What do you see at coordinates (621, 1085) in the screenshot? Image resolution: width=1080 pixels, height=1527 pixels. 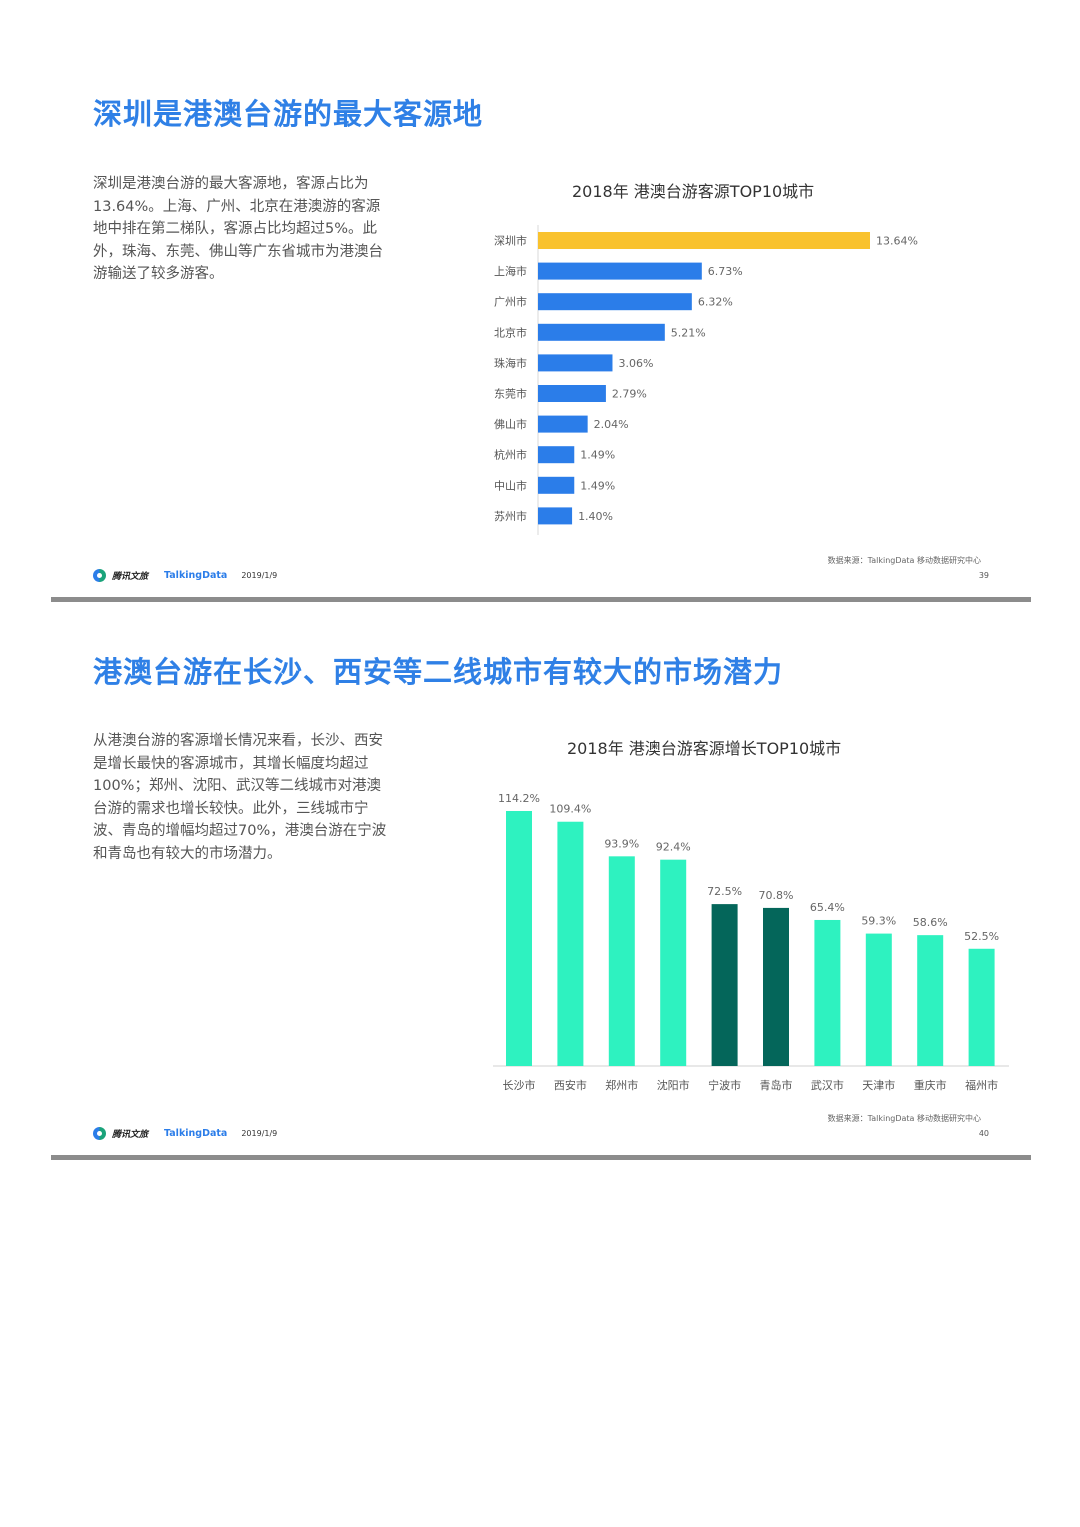 I see `category-label: 郑州市` at bounding box center [621, 1085].